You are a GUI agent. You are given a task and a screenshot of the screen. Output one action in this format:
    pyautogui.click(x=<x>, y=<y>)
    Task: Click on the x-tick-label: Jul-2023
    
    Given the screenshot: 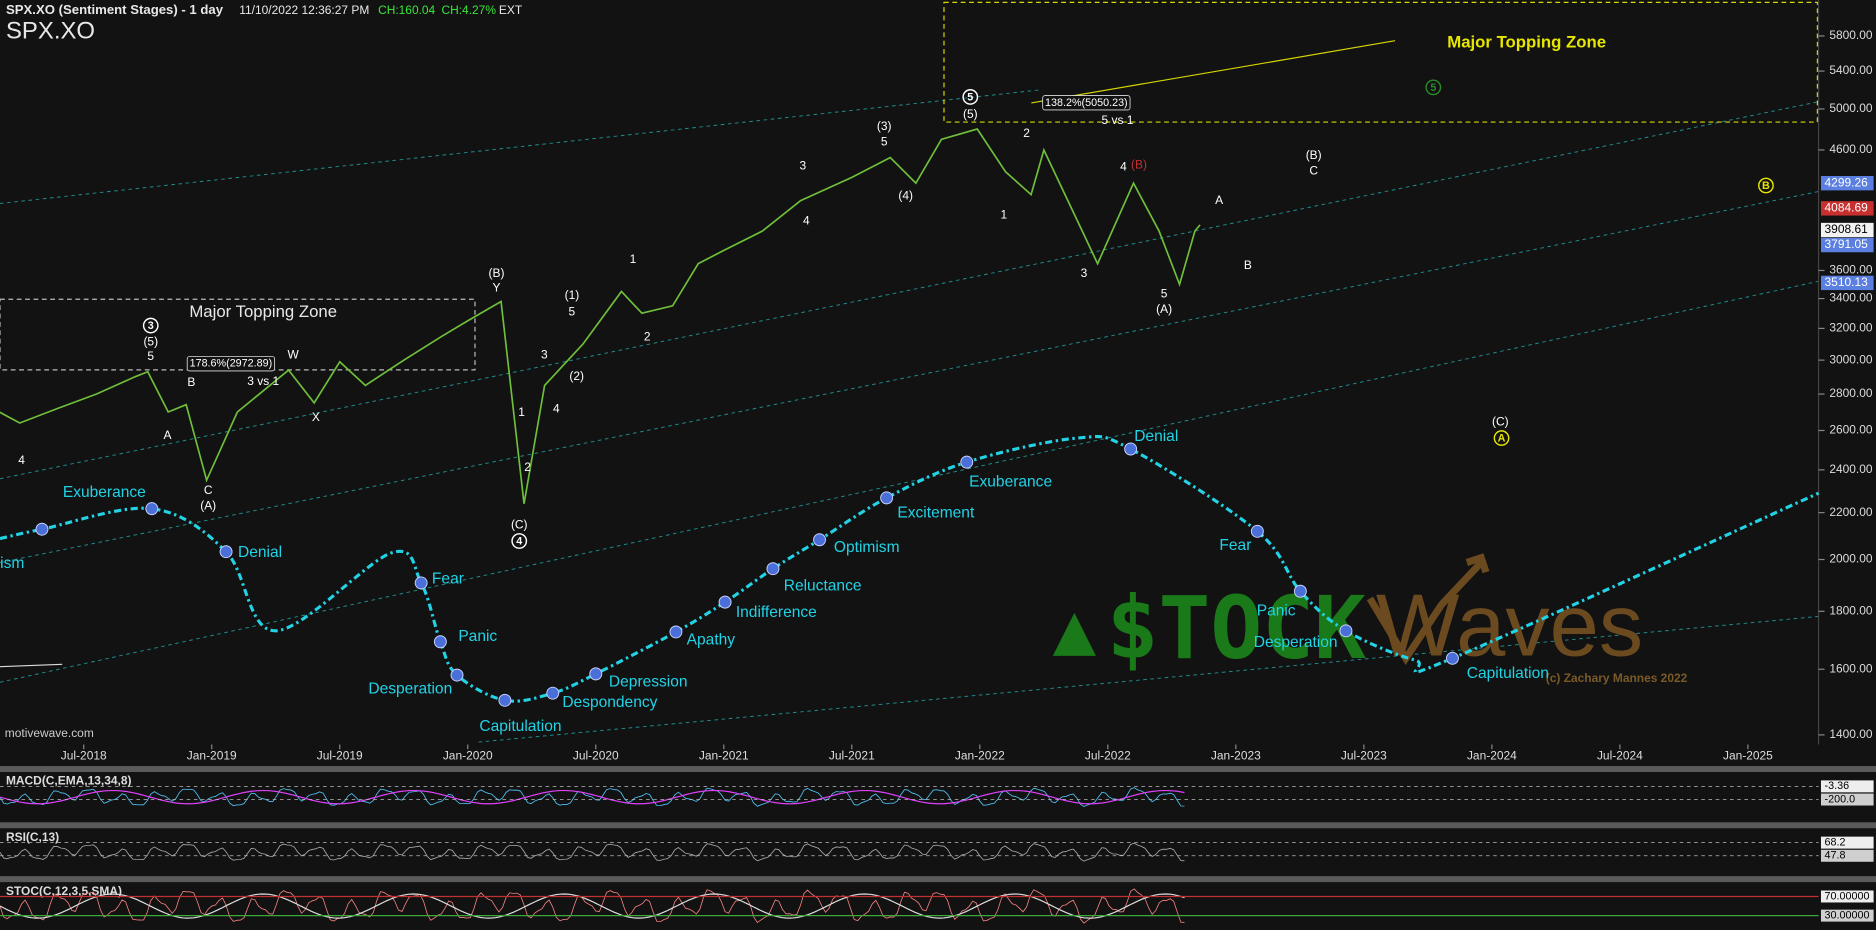 What is the action you would take?
    pyautogui.click(x=1364, y=756)
    